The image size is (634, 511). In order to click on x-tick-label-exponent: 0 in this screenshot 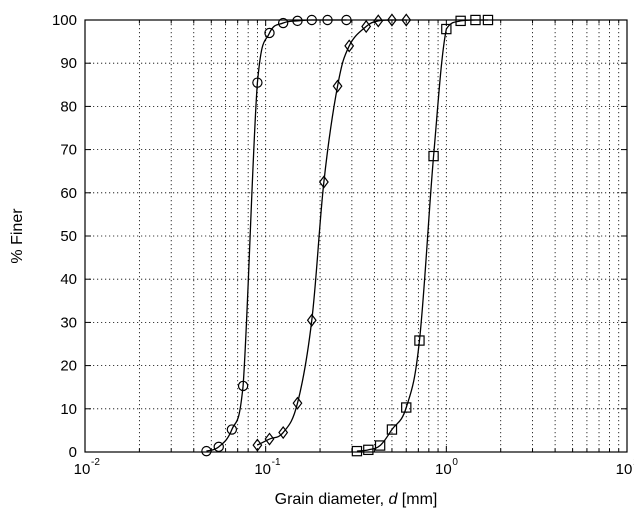, I will do `click(455, 462)`.